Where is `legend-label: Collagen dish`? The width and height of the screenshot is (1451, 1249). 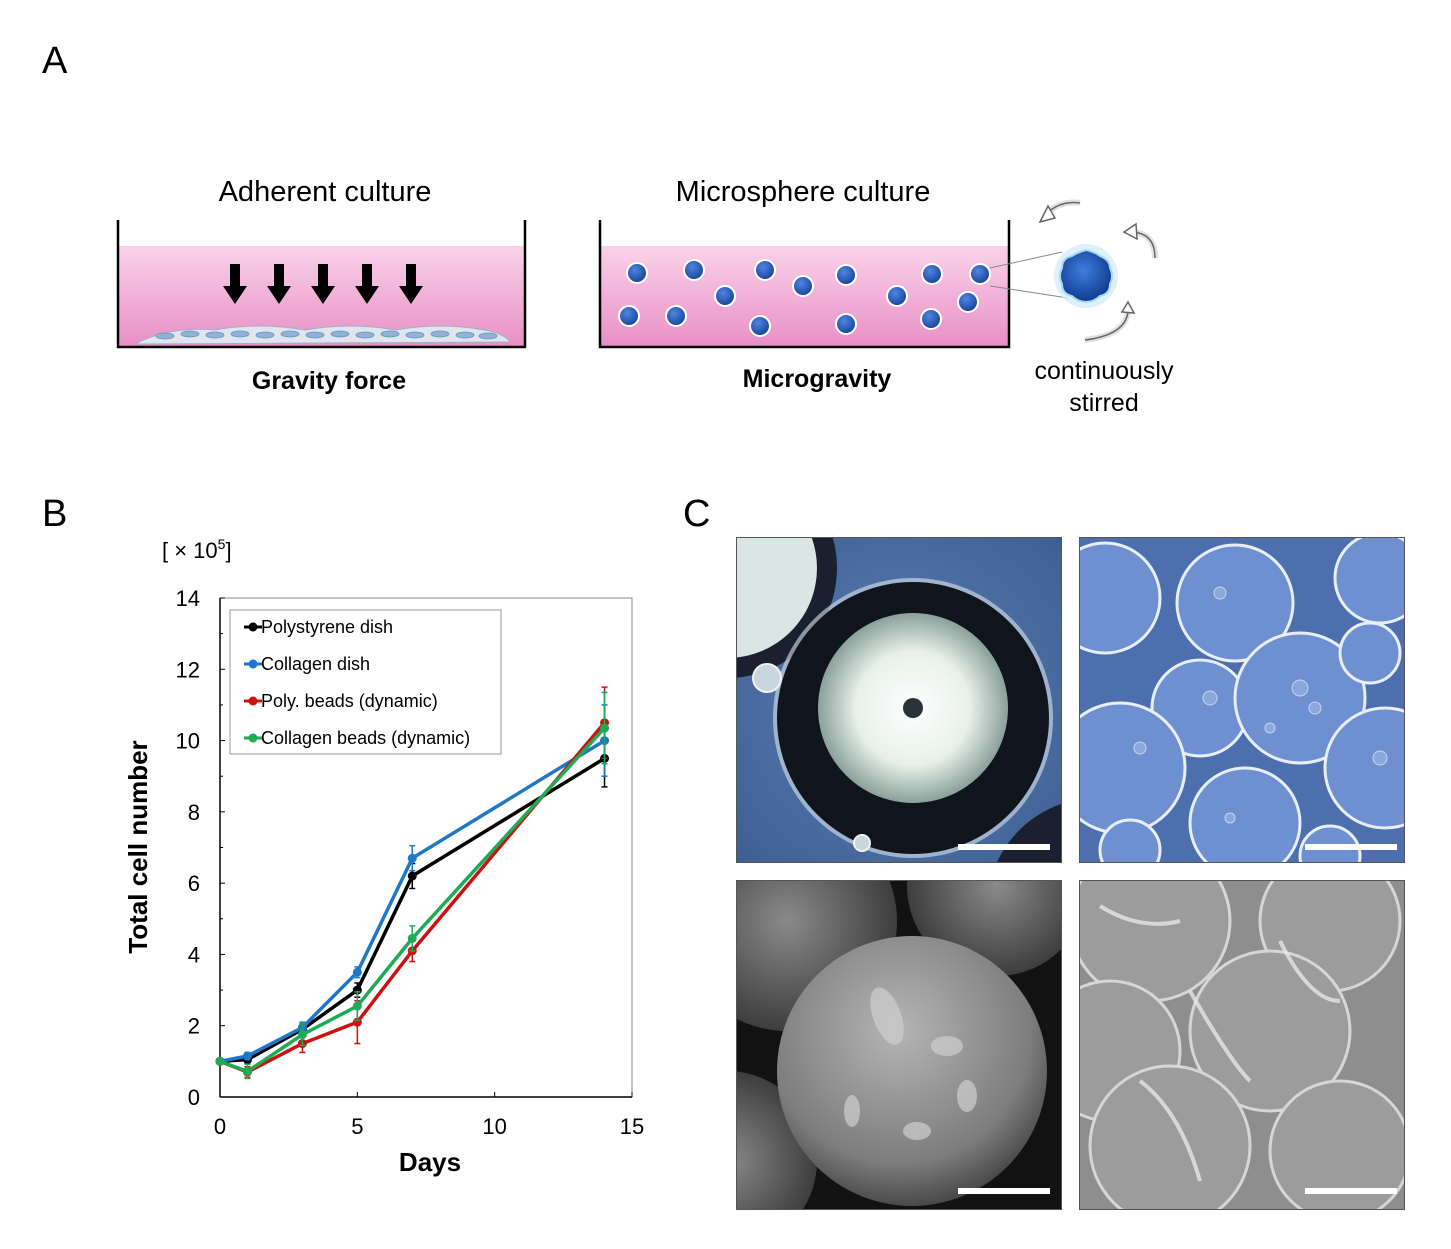 legend-label: Collagen dish is located at coordinates (315, 664).